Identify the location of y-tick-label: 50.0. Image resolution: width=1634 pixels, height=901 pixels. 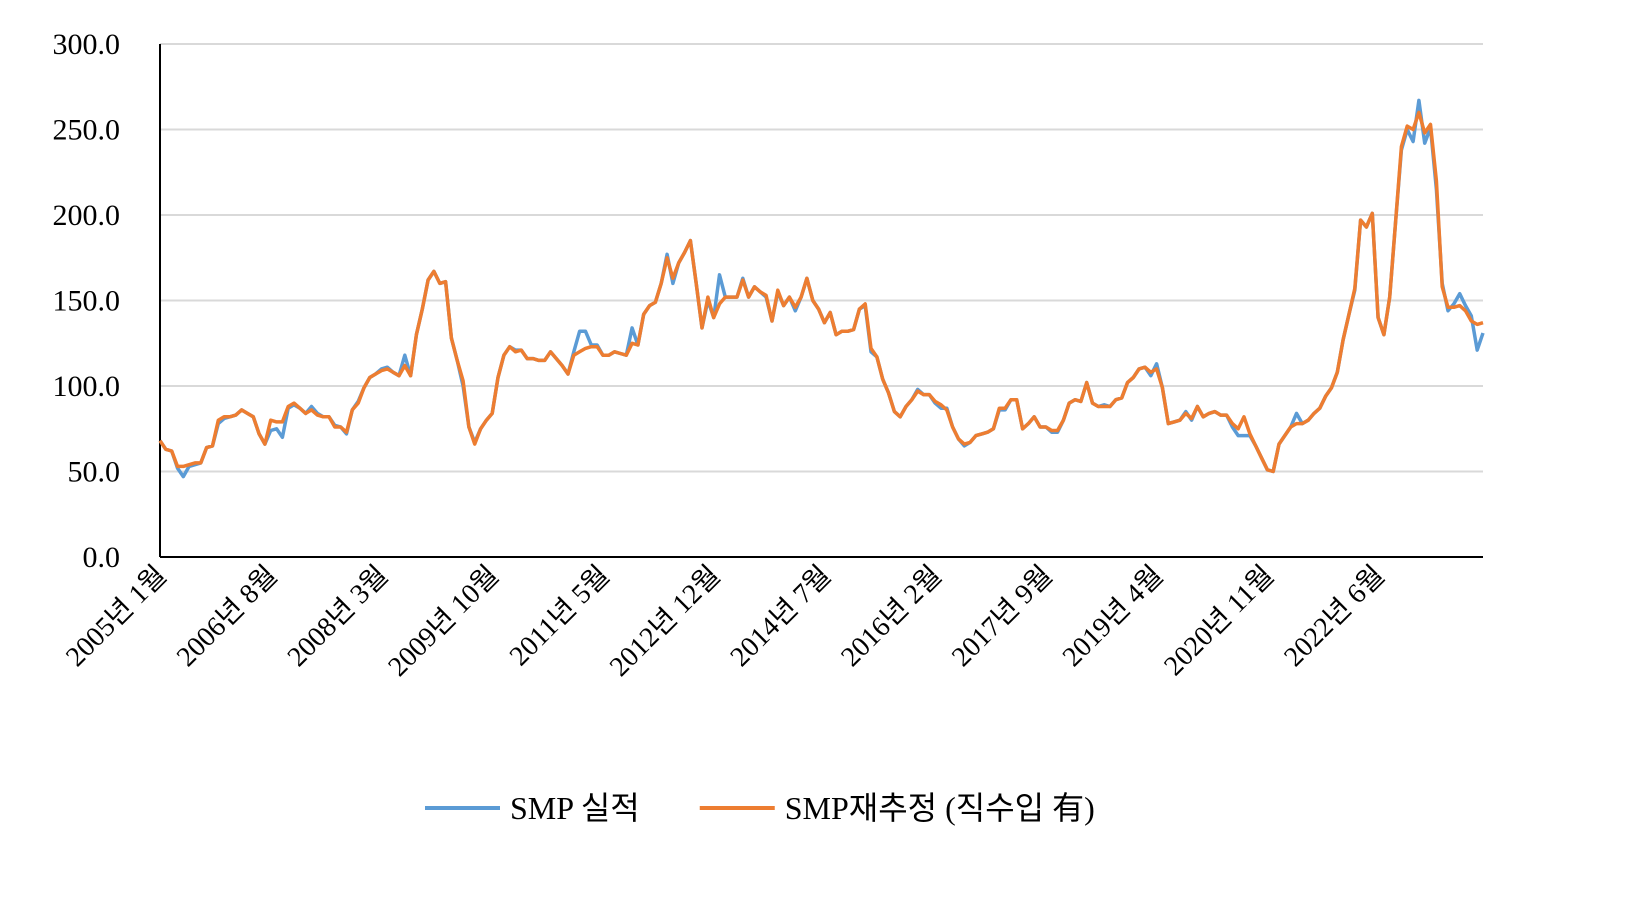
(94, 472).